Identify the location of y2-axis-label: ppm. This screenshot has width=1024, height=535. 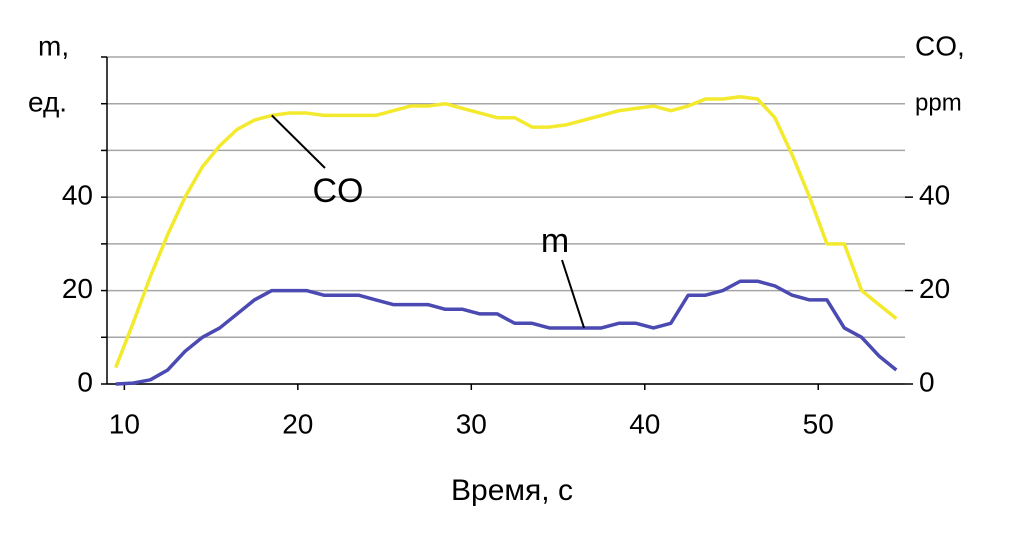
(938, 102).